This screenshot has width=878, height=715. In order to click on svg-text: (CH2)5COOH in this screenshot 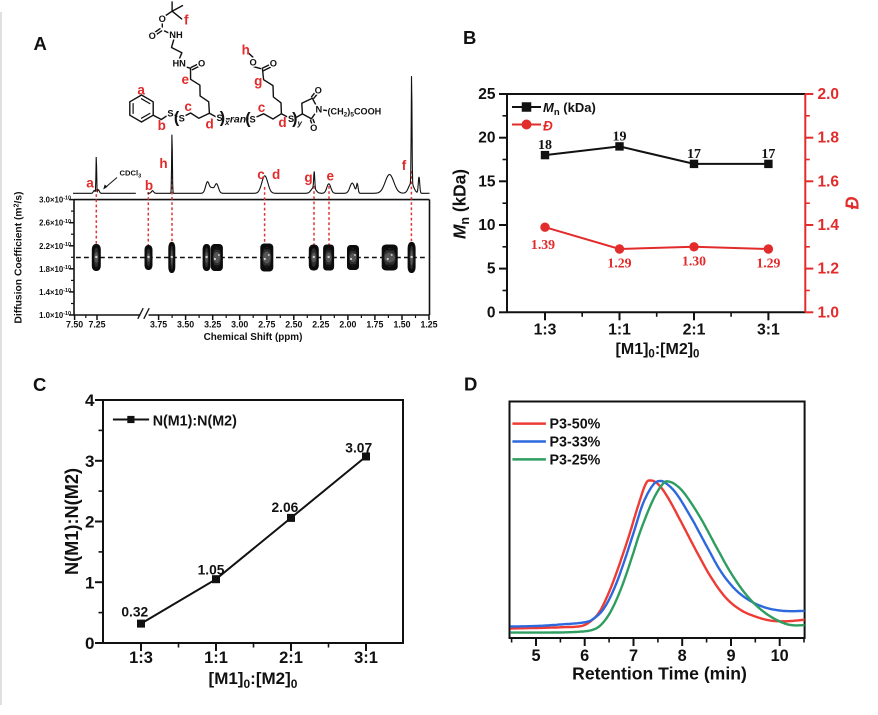, I will do `click(355, 112)`.